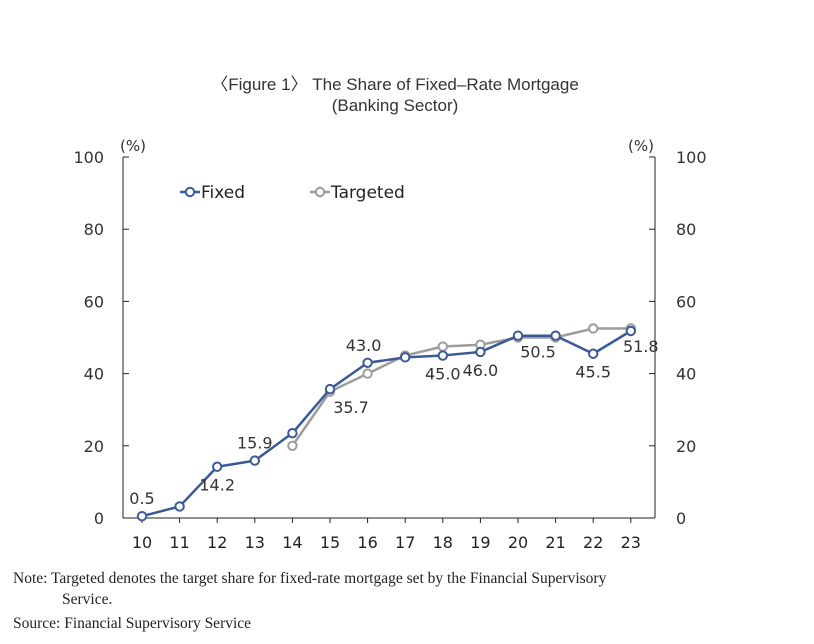  I want to click on source-line: Source: Financial Supervisory Service, so click(132, 623).